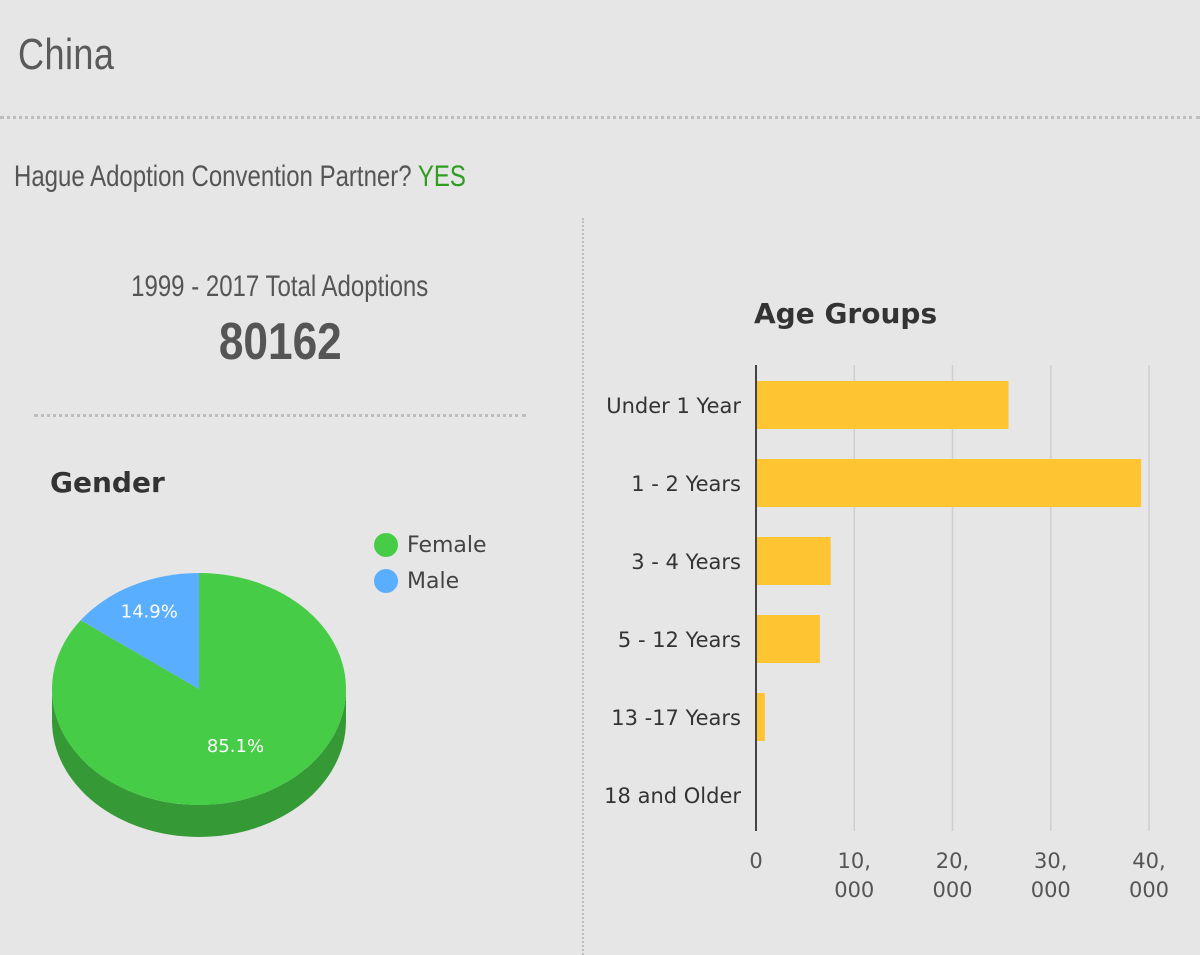 The image size is (1200, 955). What do you see at coordinates (686, 562) in the screenshot?
I see `category-label: 3 - 4 Years` at bounding box center [686, 562].